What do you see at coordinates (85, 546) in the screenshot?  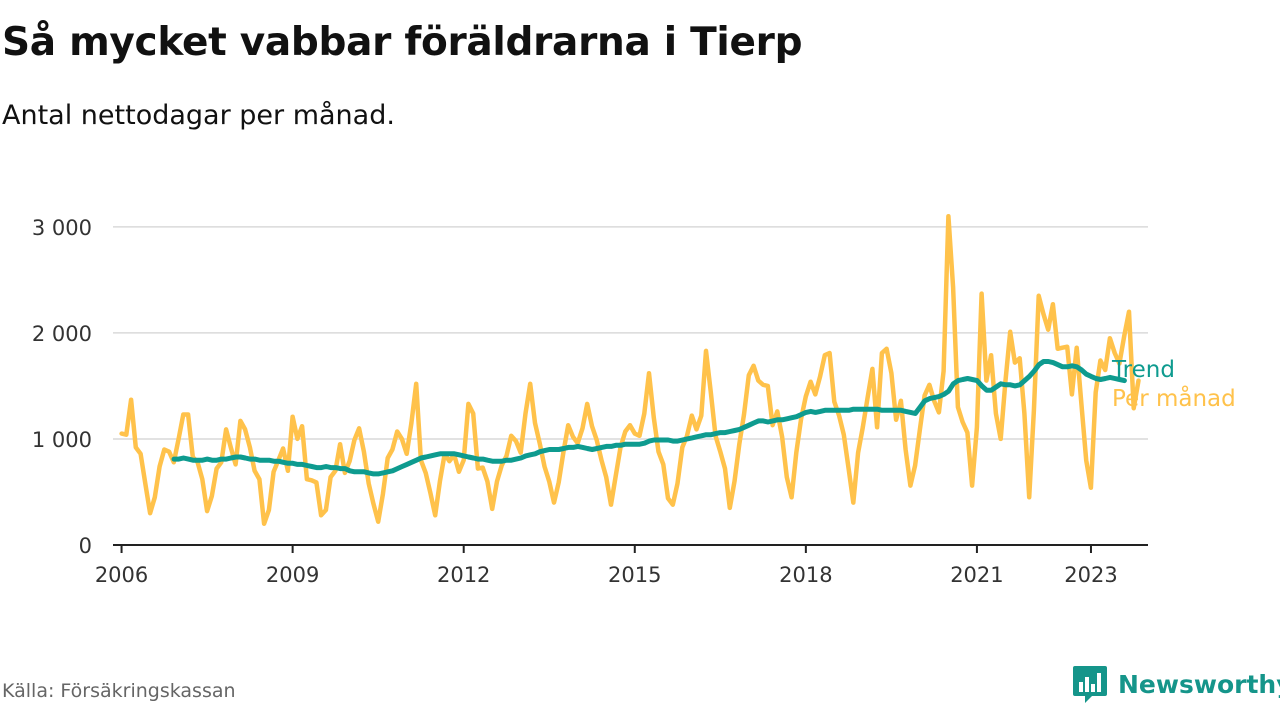 I see `y-tick-label: 0` at bounding box center [85, 546].